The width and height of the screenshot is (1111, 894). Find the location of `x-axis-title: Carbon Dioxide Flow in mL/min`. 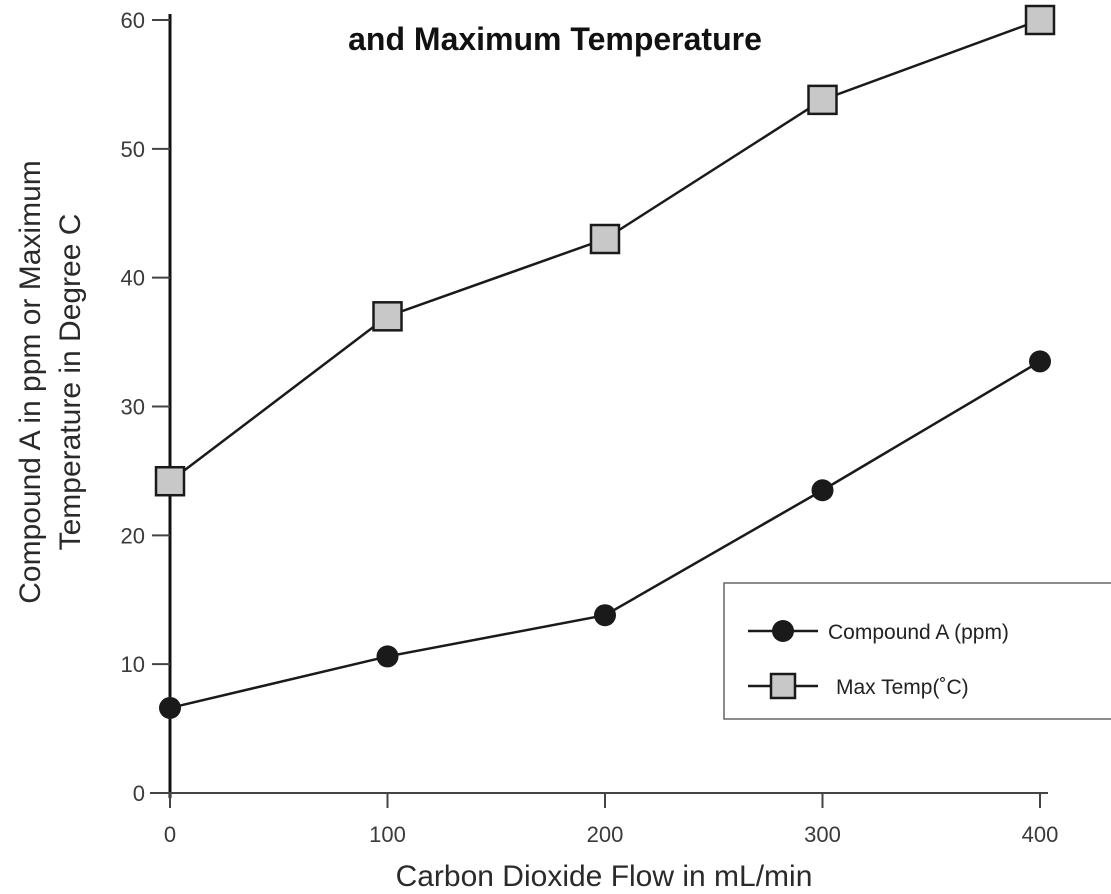

x-axis-title: Carbon Dioxide Flow in mL/min is located at coordinates (604, 876).